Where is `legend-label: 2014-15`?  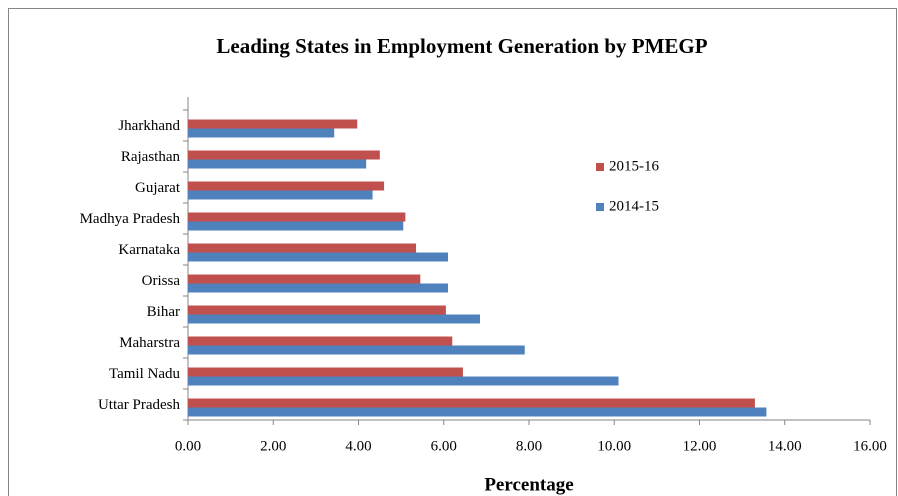 legend-label: 2014-15 is located at coordinates (634, 206).